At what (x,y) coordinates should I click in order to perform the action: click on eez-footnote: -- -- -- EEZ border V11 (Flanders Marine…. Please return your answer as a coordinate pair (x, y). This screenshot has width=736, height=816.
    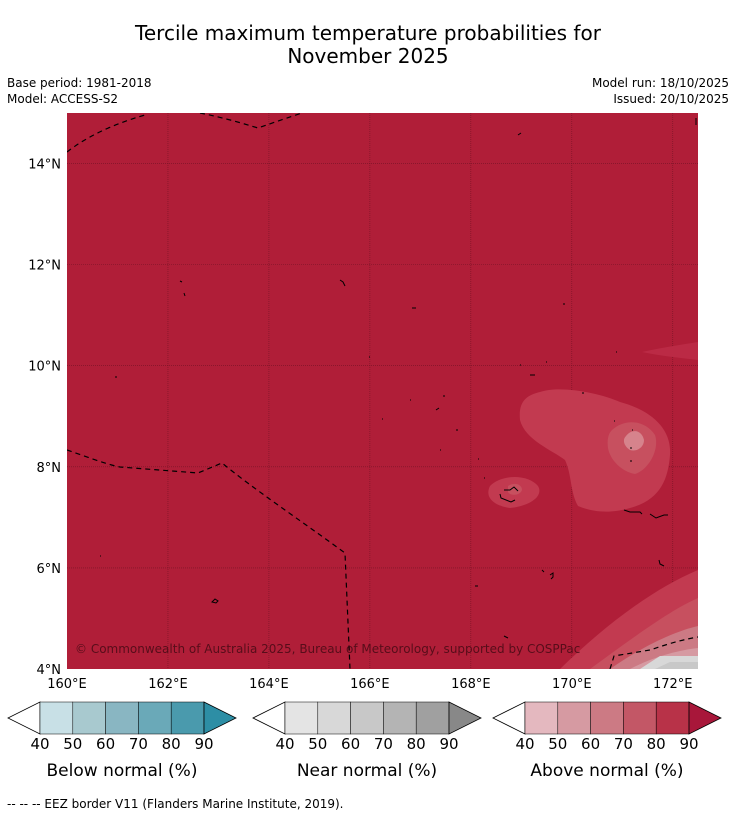
    Looking at the image, I should click on (175, 804).